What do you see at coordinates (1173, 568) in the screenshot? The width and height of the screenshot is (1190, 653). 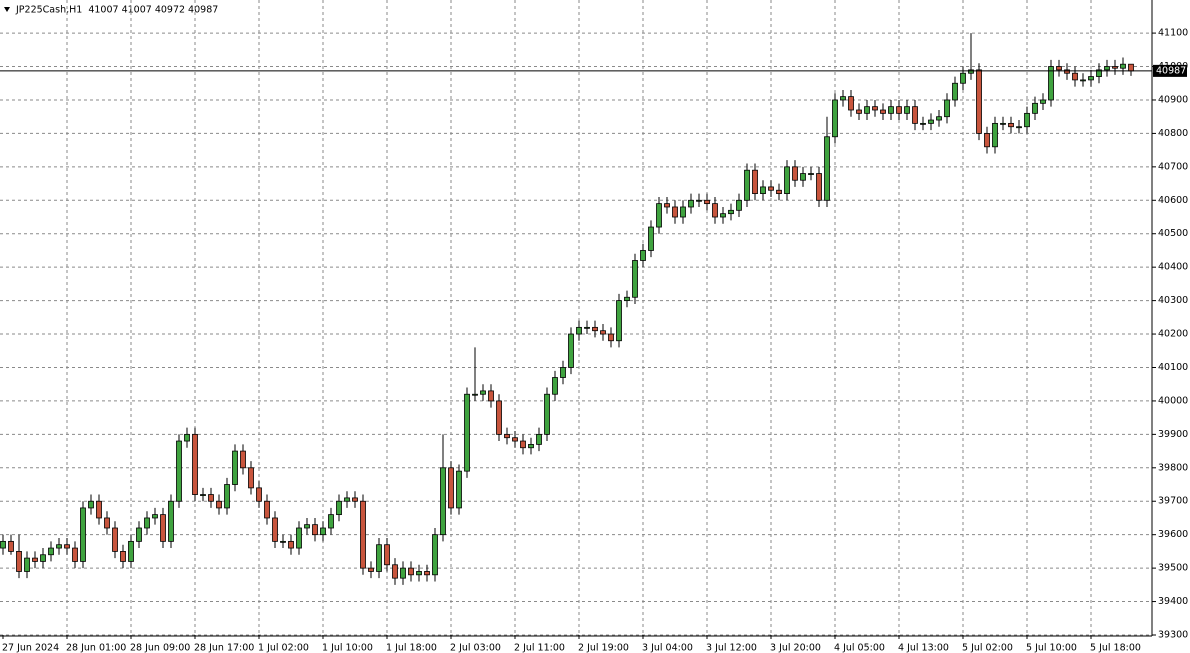 I see `y-tick-label: 39500` at bounding box center [1173, 568].